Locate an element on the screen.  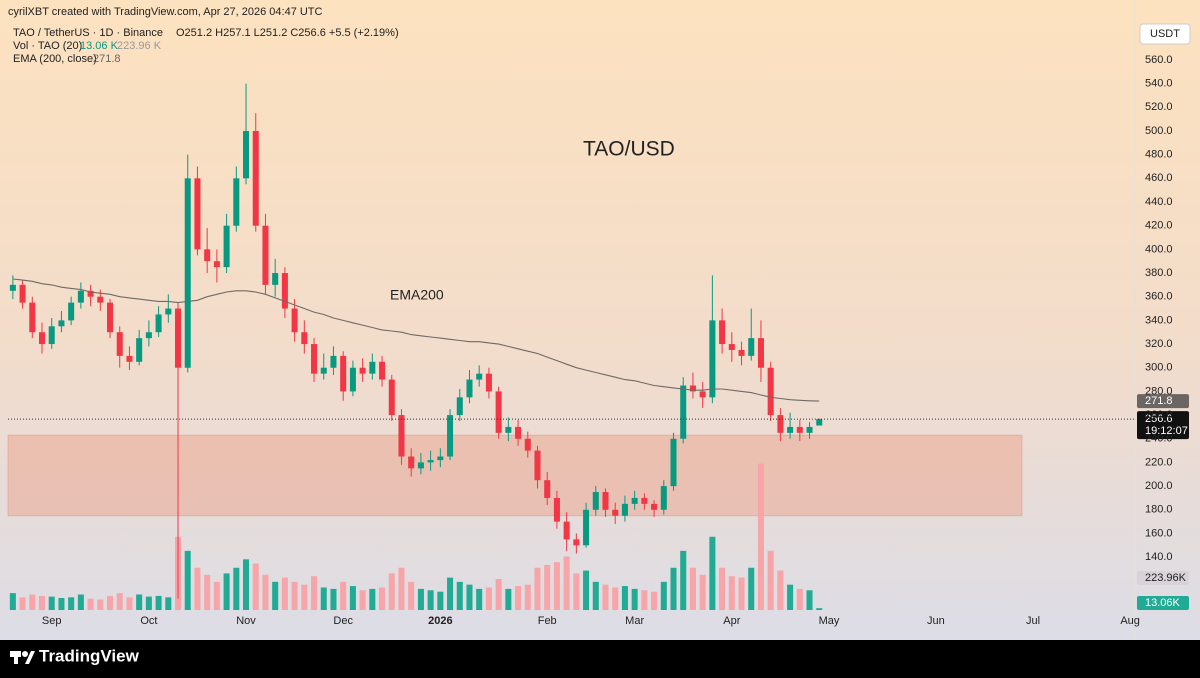
x-tick-label: Feb is located at coordinates (547, 621).